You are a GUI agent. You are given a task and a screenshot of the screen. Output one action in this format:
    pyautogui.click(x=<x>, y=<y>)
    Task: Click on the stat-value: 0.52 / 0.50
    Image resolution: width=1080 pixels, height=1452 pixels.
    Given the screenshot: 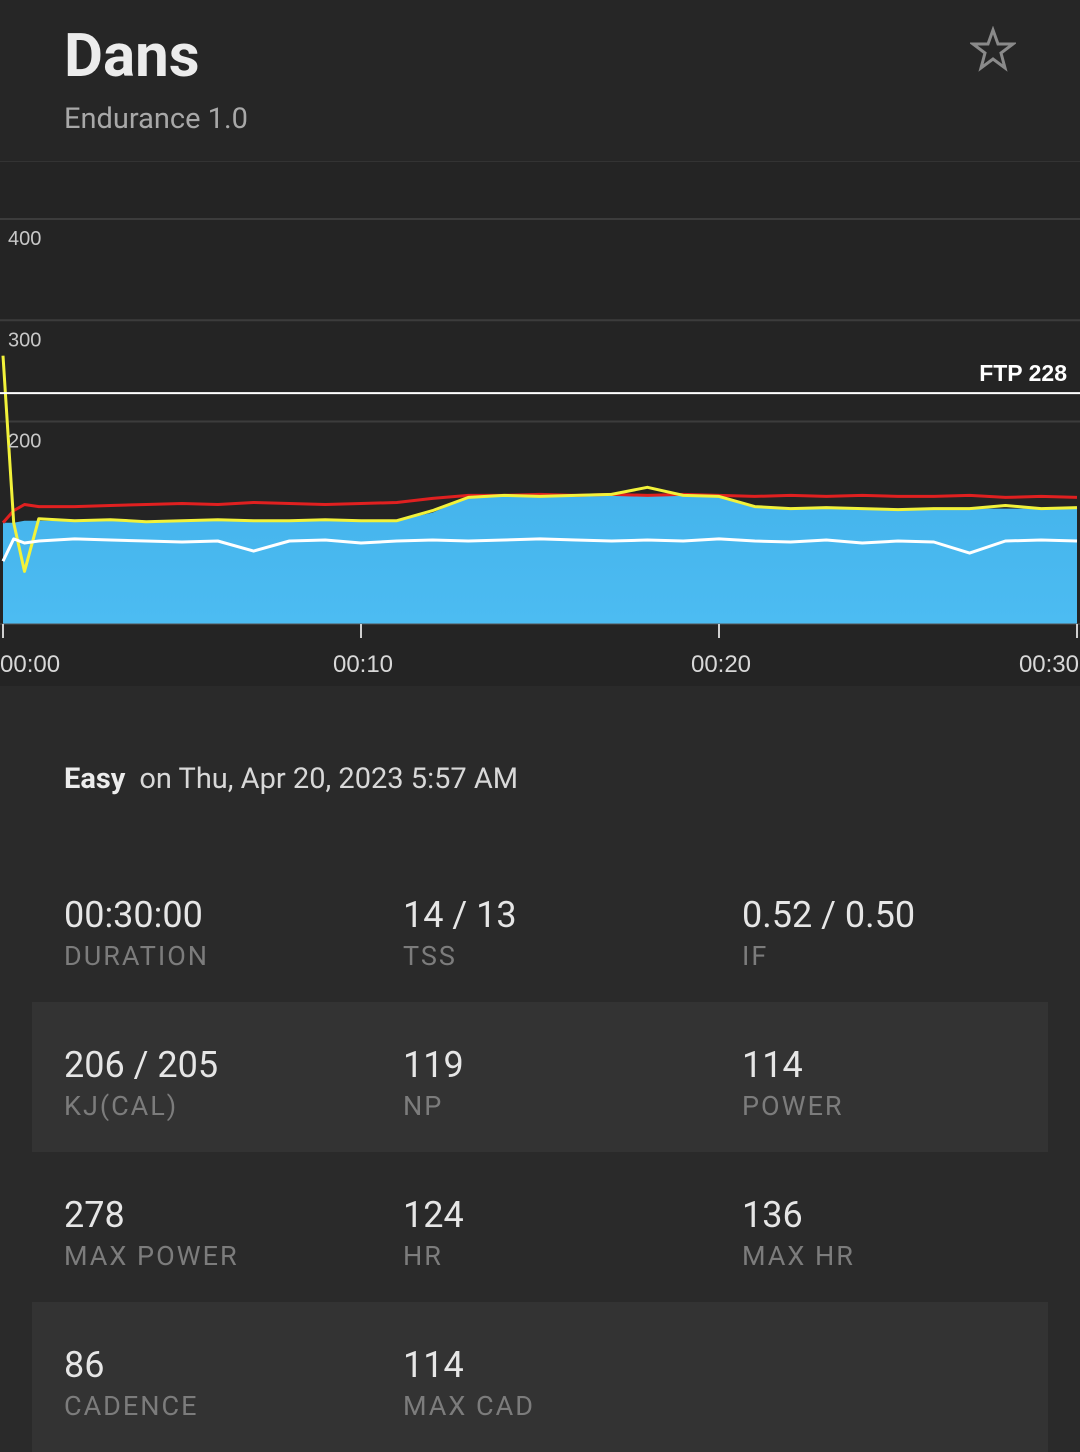 What is the action you would take?
    pyautogui.click(x=829, y=915)
    